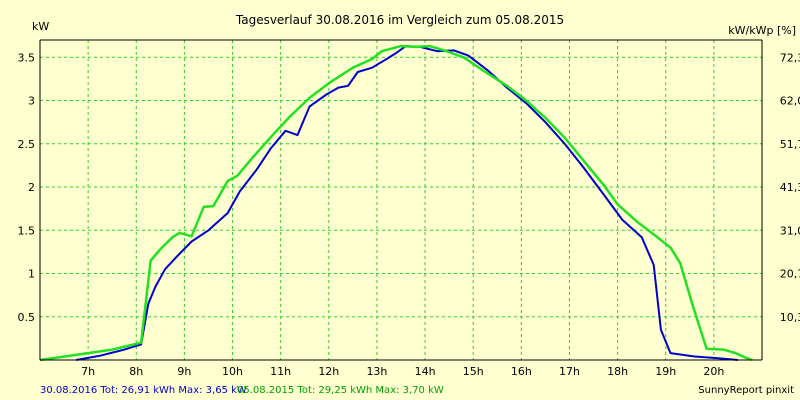 Image resolution: width=800 pixels, height=400 pixels. I want to click on y2-tick-label: 31,0, so click(790, 230).